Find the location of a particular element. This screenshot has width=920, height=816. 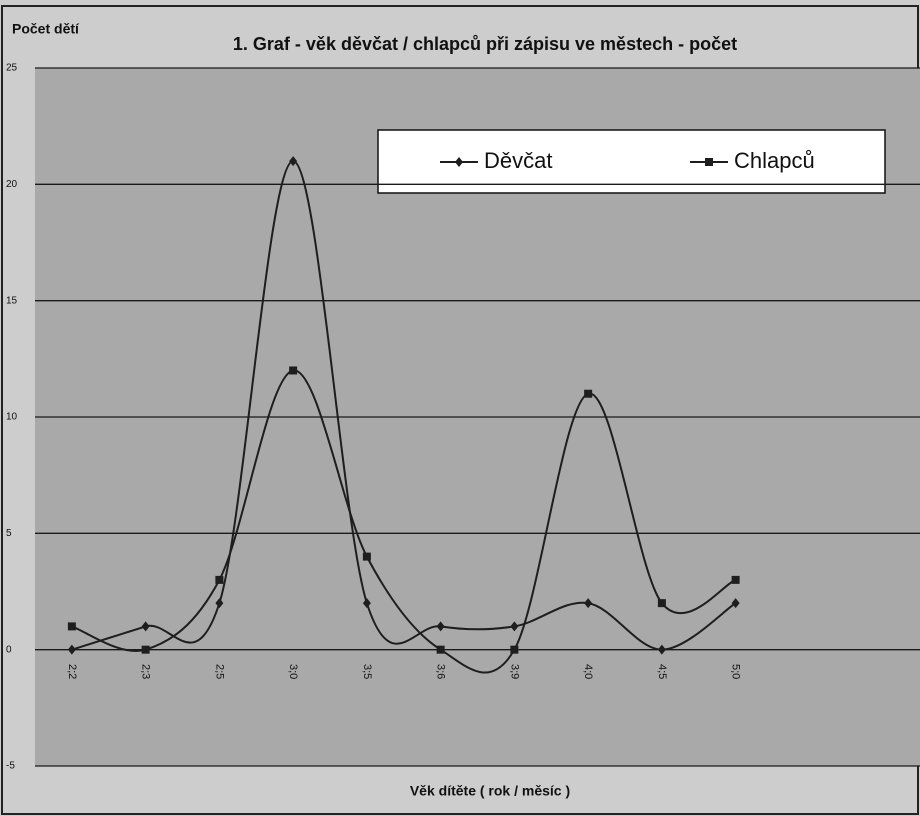

x-tick-label: 3;0 is located at coordinates (293, 671).